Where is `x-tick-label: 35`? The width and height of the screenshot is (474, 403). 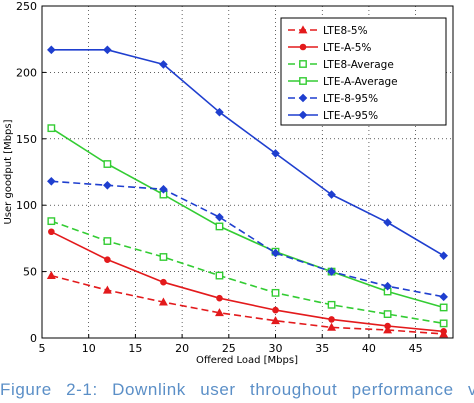 x-tick-label: 35 is located at coordinates (322, 348).